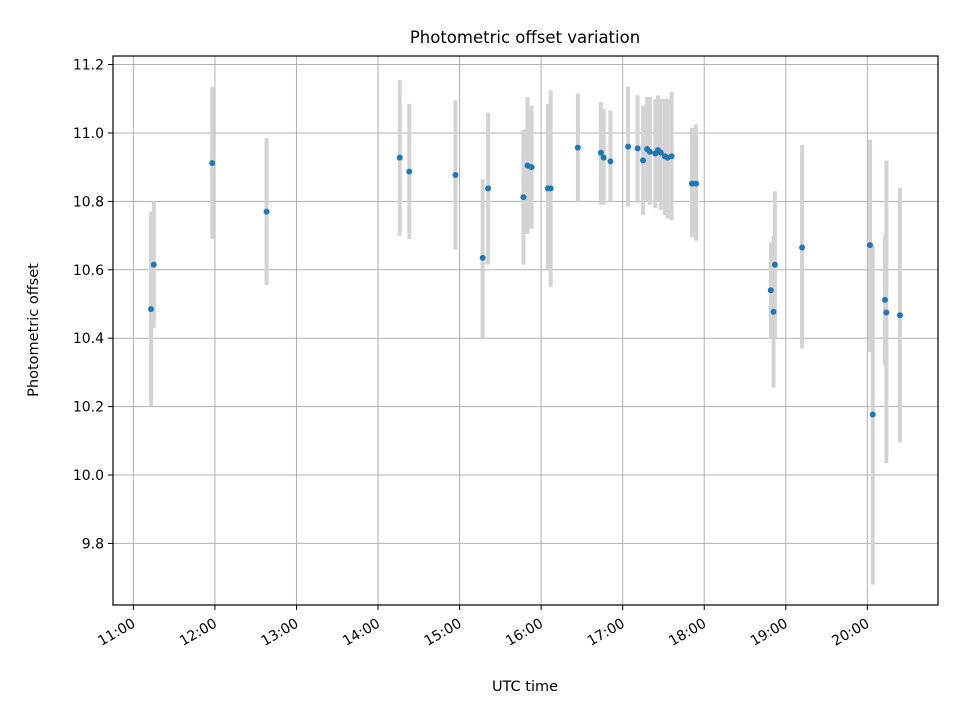 This screenshot has width=960, height=720. Describe the element at coordinates (525, 687) in the screenshot. I see `x-axis-label: UTC time` at that location.